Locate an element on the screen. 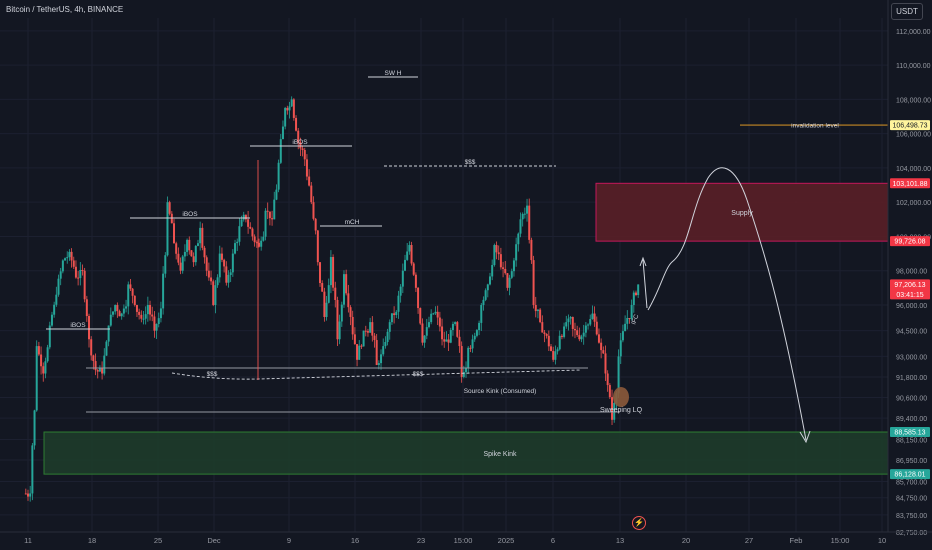 The height and width of the screenshot is (550, 932). price-tick-label: 82,750.00 is located at coordinates (911, 533).